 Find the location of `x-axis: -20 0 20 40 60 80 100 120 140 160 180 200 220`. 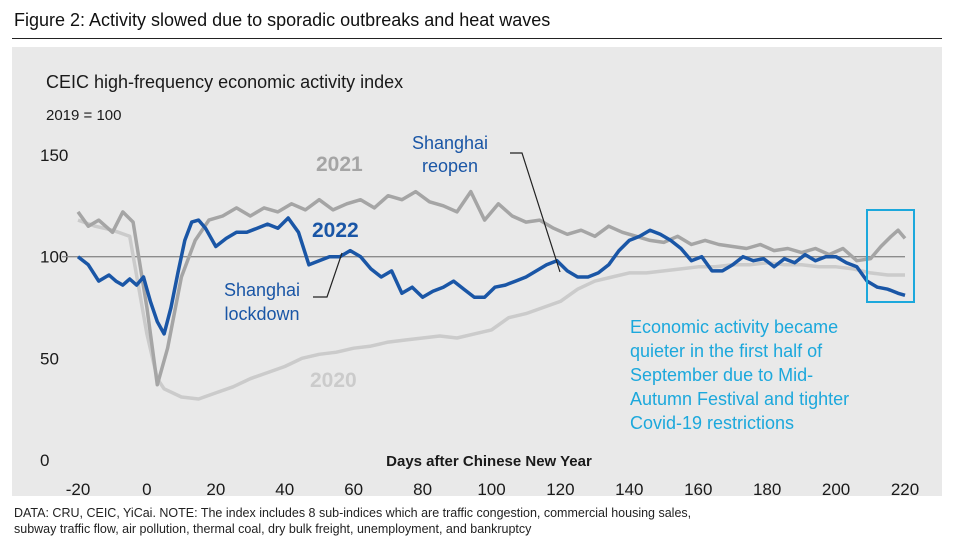

x-axis: -20 0 20 40 60 80 100 120 140 160 180 200 220 is located at coordinates (492, 489).